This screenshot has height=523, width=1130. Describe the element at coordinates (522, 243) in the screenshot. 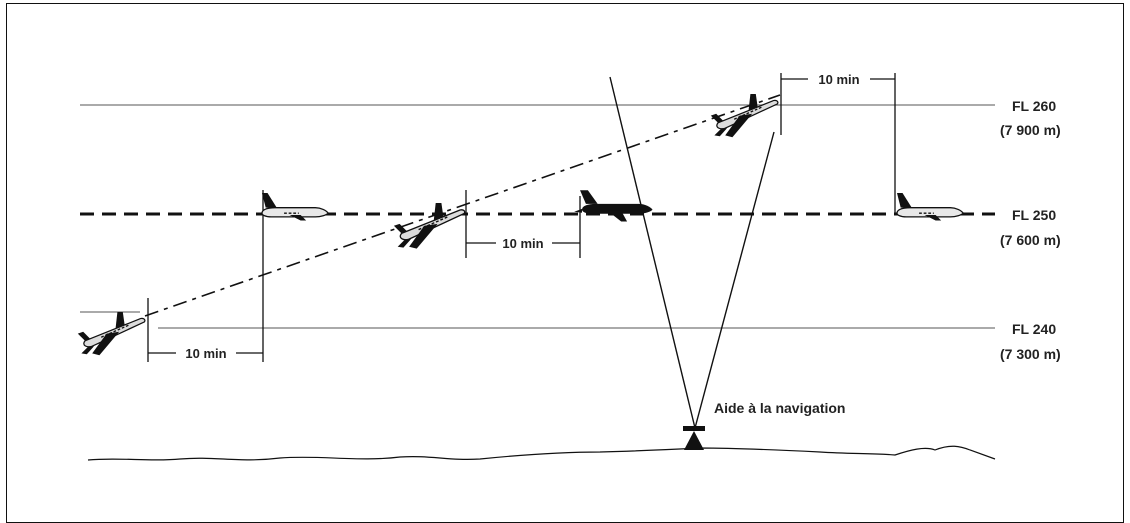

I see `interval-label-middle: 10 min` at that location.